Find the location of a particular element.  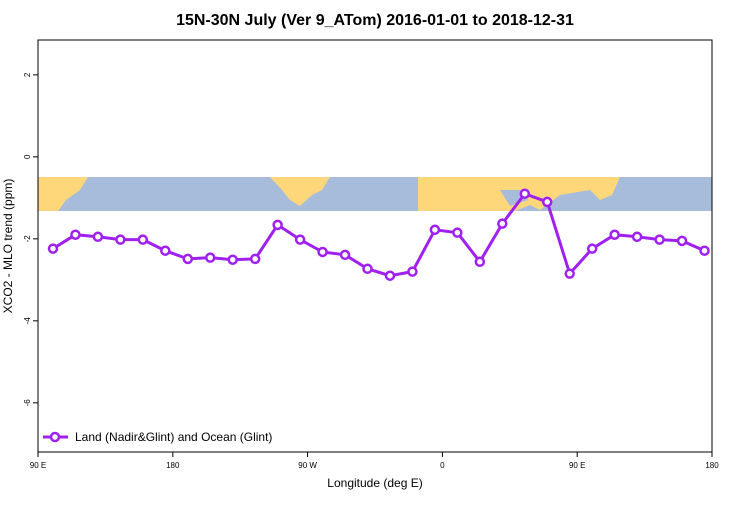

y-tick-label: 0 is located at coordinates (27, 156).